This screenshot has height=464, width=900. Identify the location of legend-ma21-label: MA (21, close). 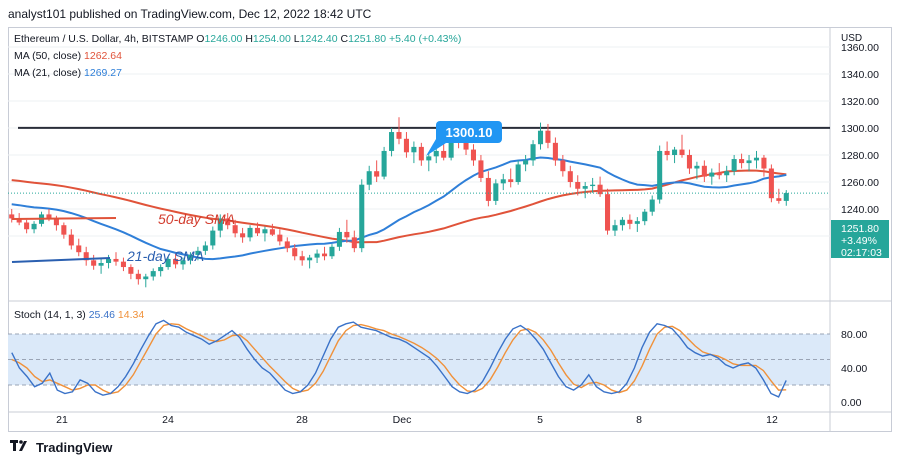
(49, 73).